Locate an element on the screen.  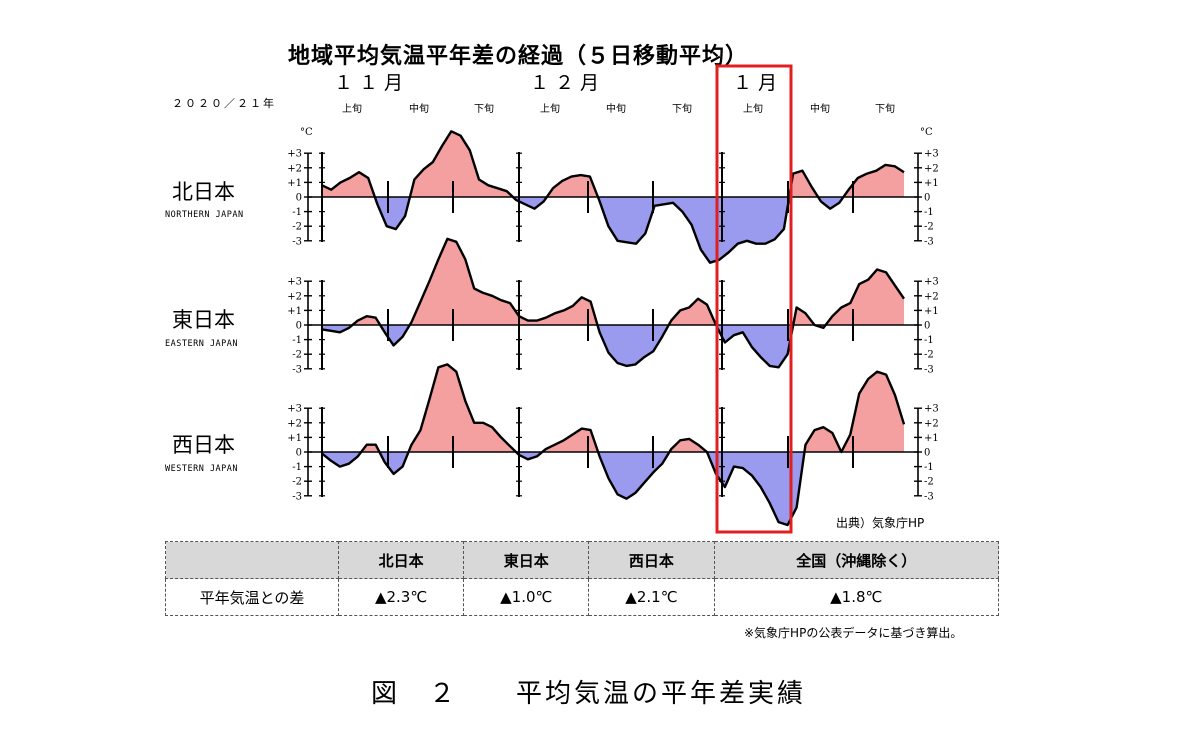
table-header-row: 北日本 東日本 西日本 全国（沖縄除く） is located at coordinates (582, 560).